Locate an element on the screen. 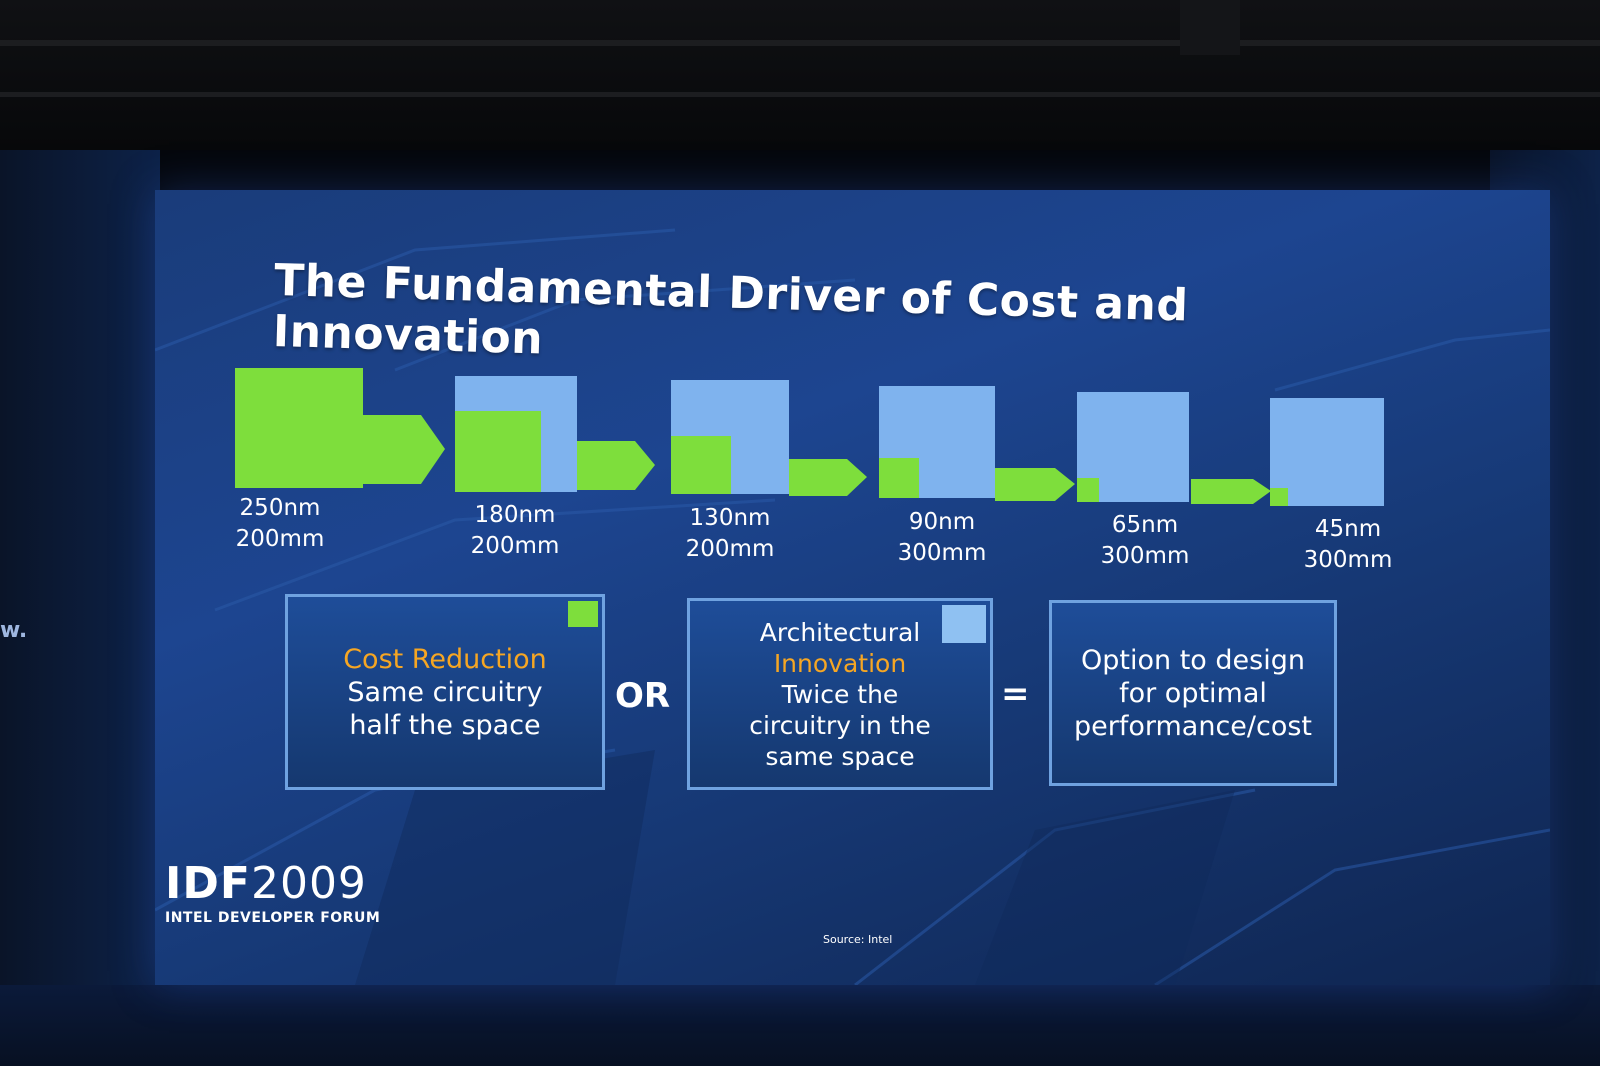 The width and height of the screenshot is (1600, 1066). node-size: 90nm is located at coordinates (942, 522).